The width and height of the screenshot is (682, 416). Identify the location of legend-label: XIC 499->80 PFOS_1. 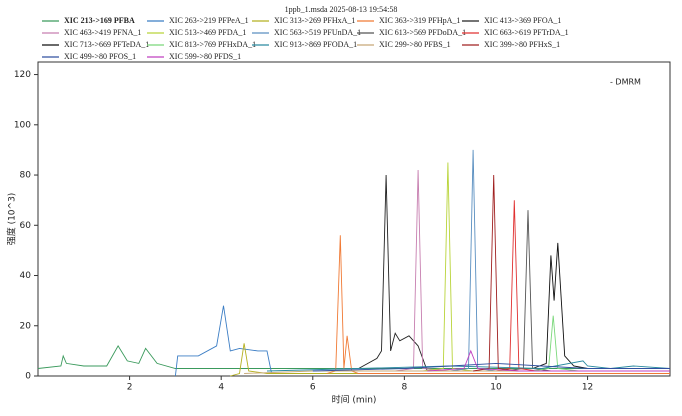
(100, 56).